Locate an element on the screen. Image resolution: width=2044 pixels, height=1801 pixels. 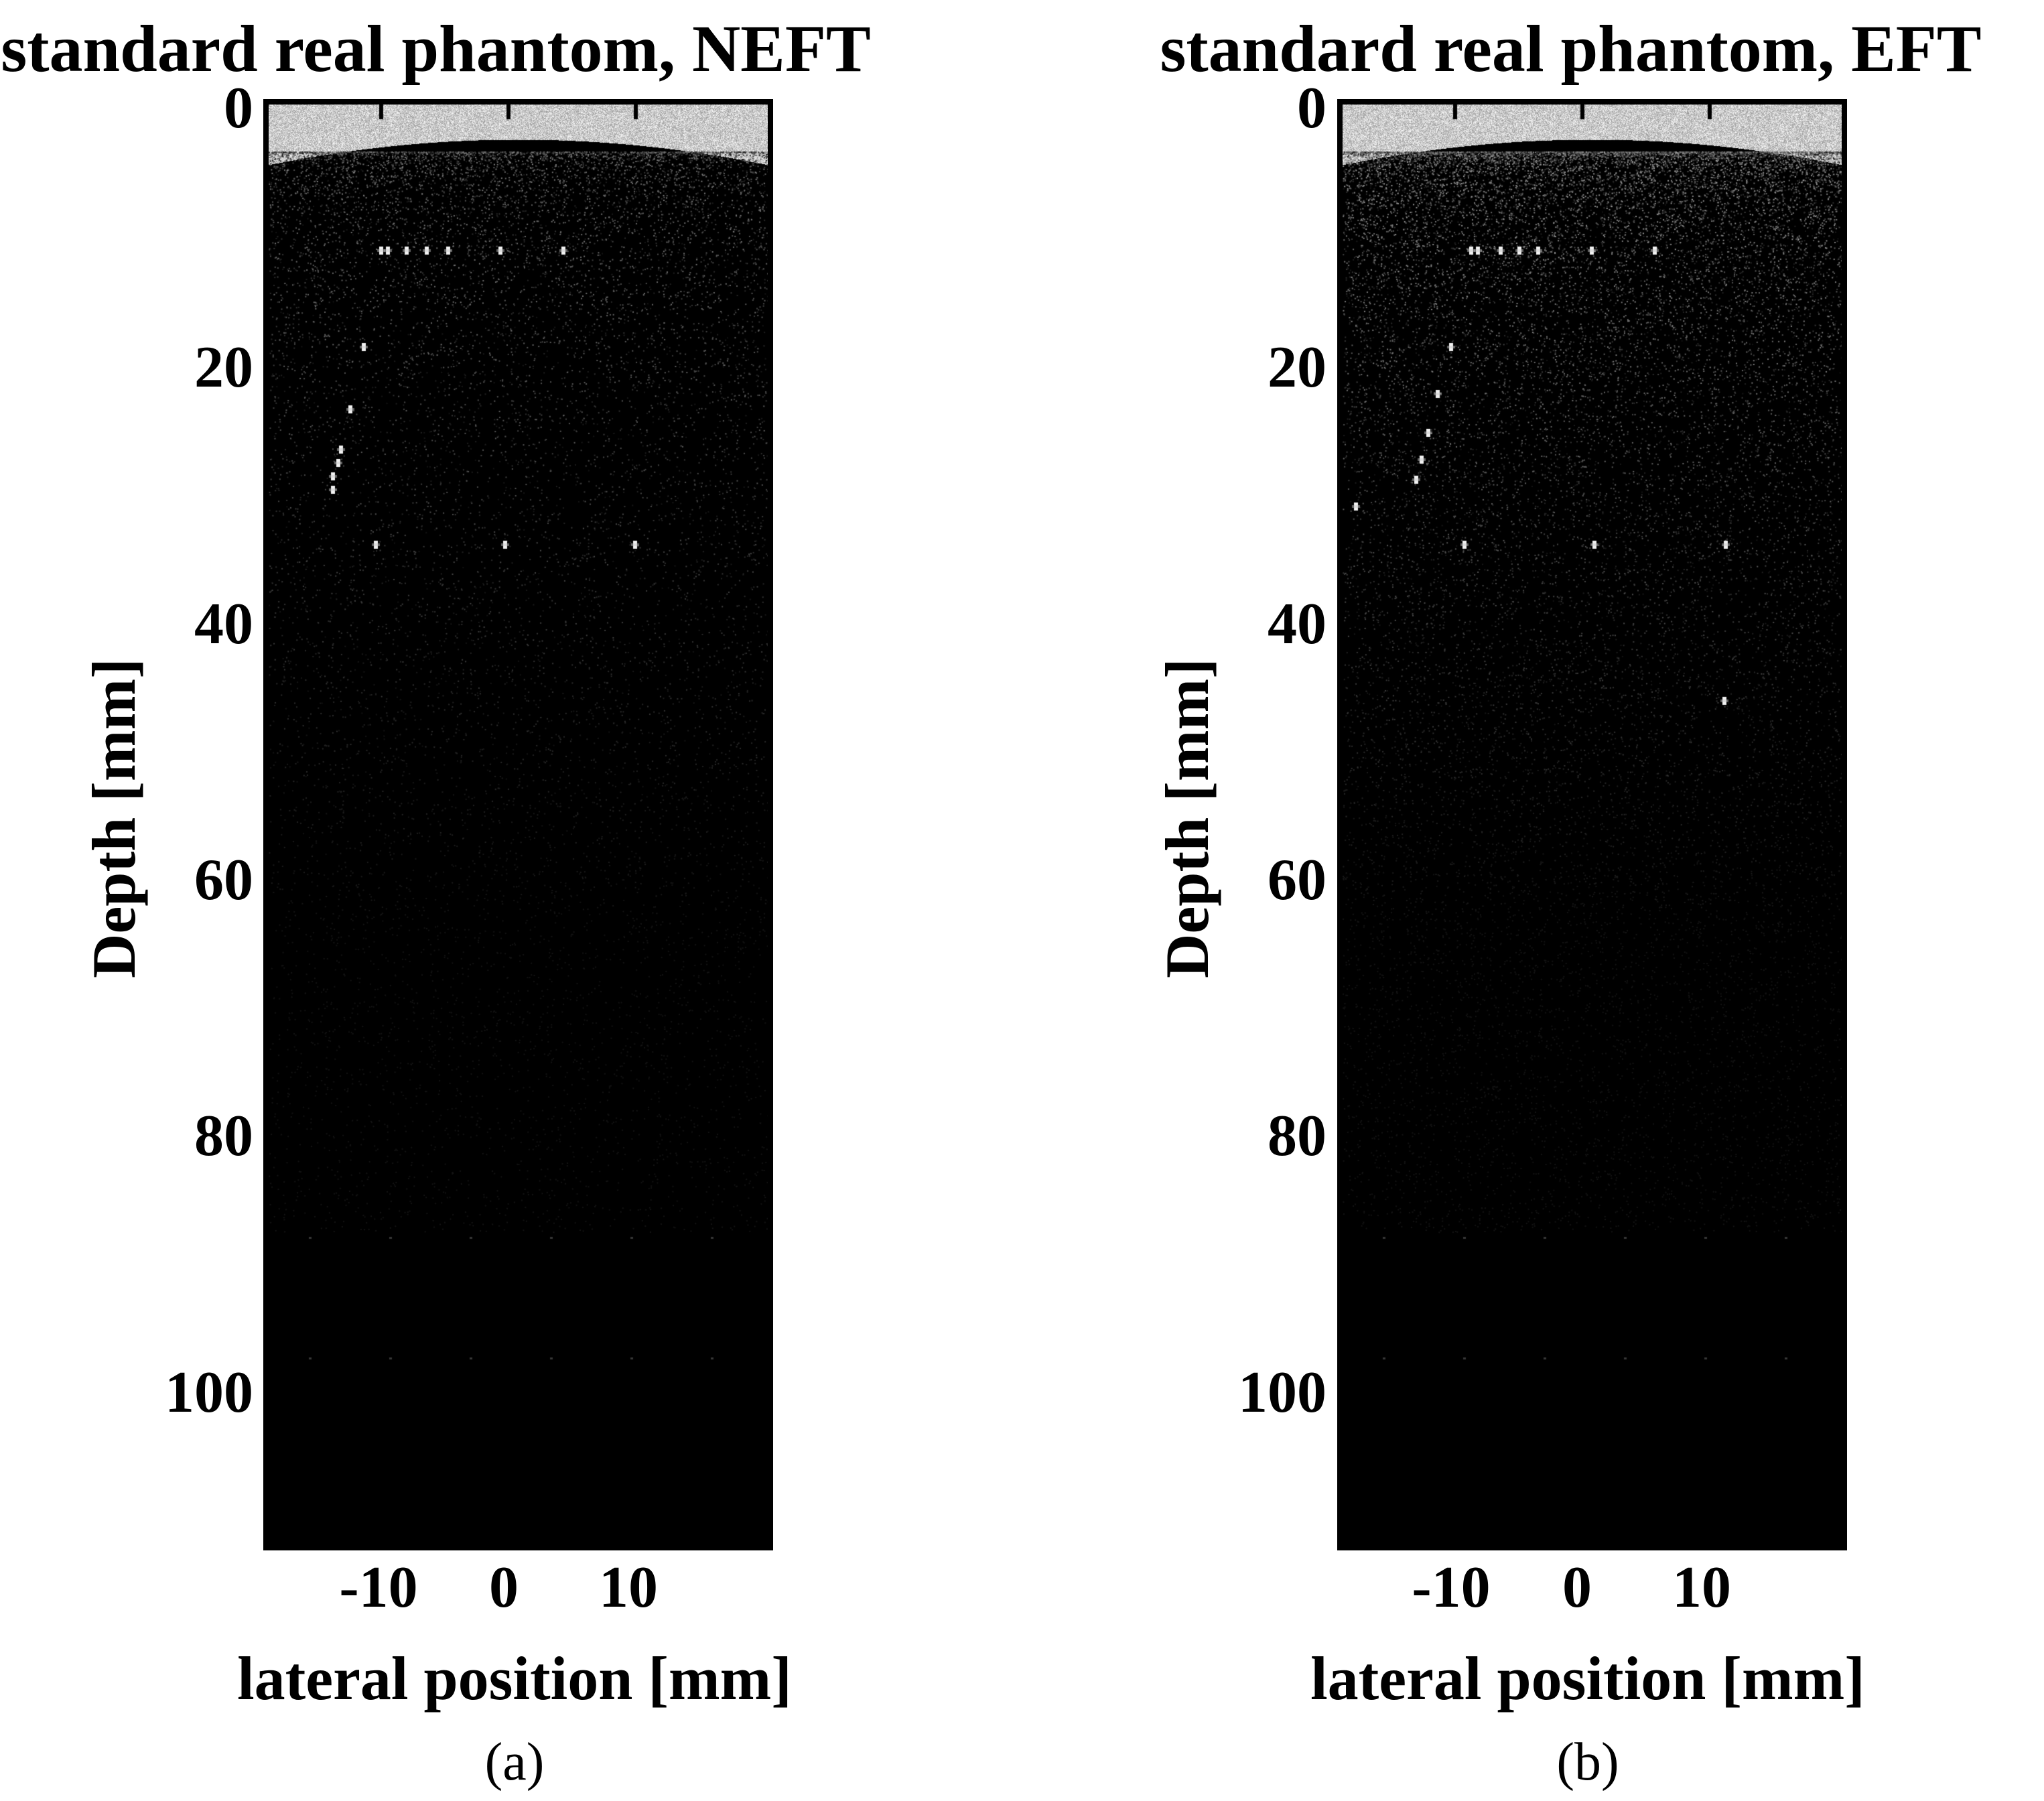
panel-title: standard real phantom, NEFT is located at coordinates (436, 48).